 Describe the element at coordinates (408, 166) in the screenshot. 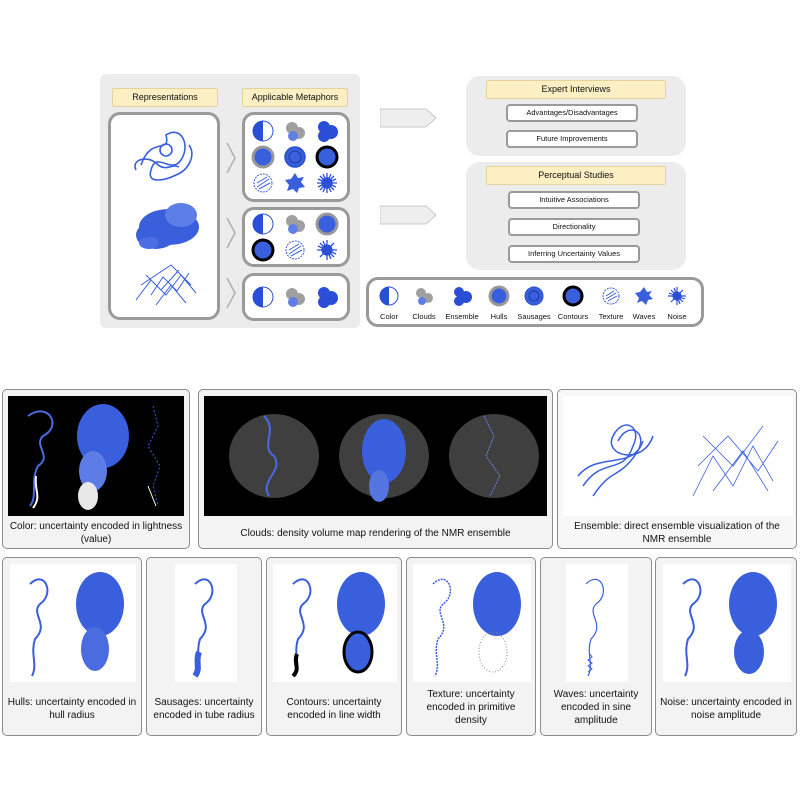

I see `flow-arrows` at that location.